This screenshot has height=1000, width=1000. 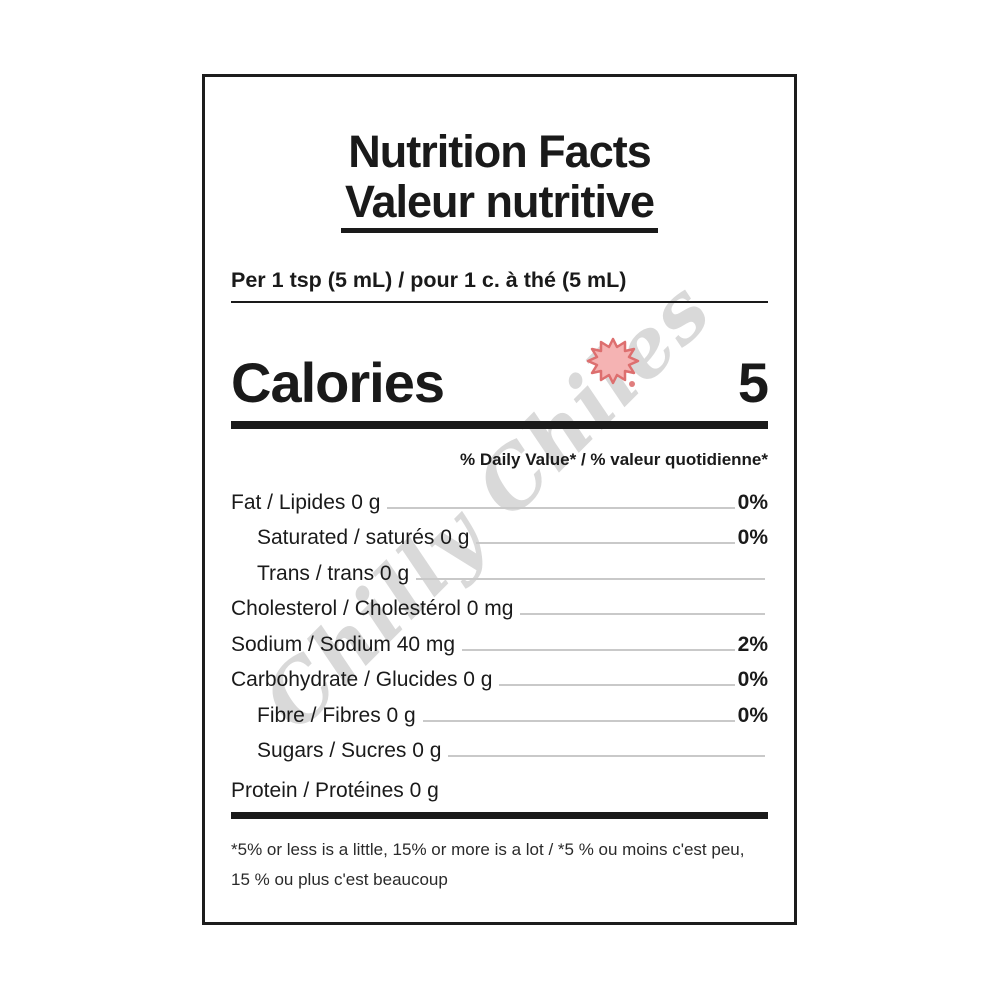 What do you see at coordinates (499, 570) in the screenshot?
I see `nutrient-row: Trans / trans 0 g` at bounding box center [499, 570].